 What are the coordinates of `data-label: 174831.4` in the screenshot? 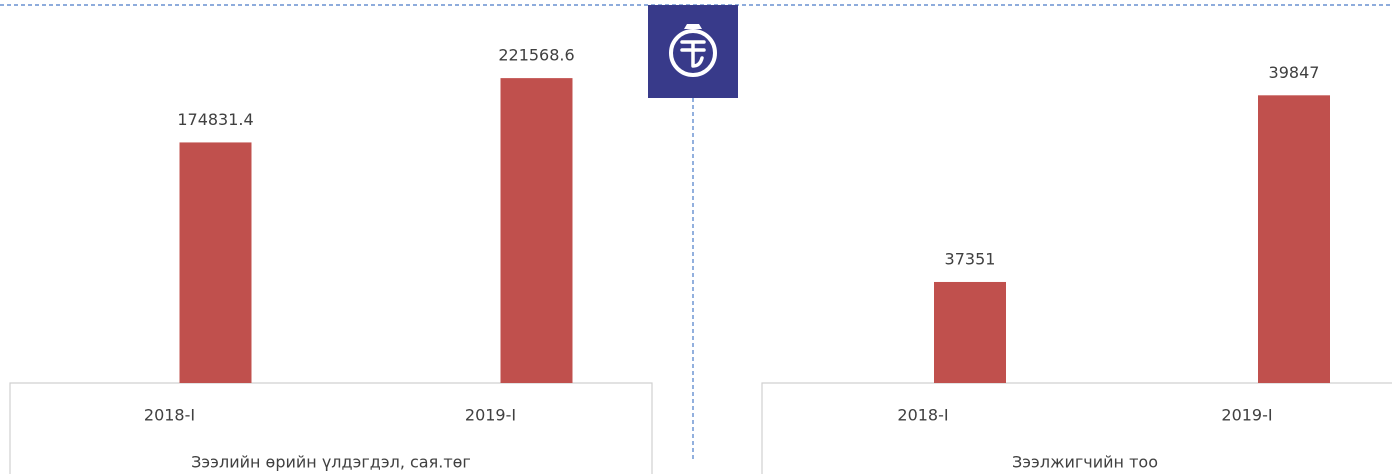 It's located at (215, 119).